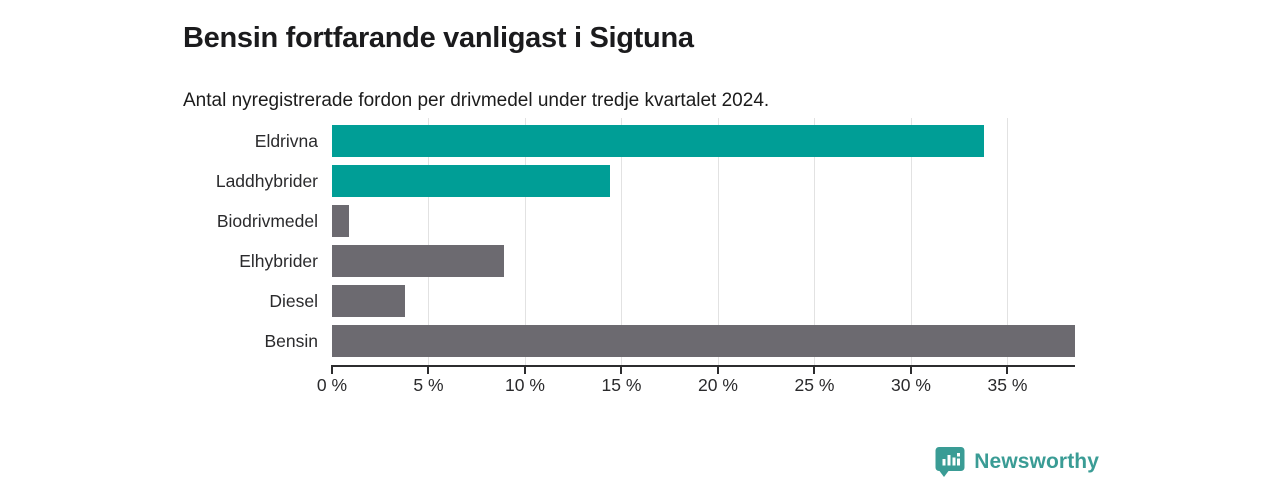  What do you see at coordinates (703, 341) in the screenshot?
I see `bar-bensin` at bounding box center [703, 341].